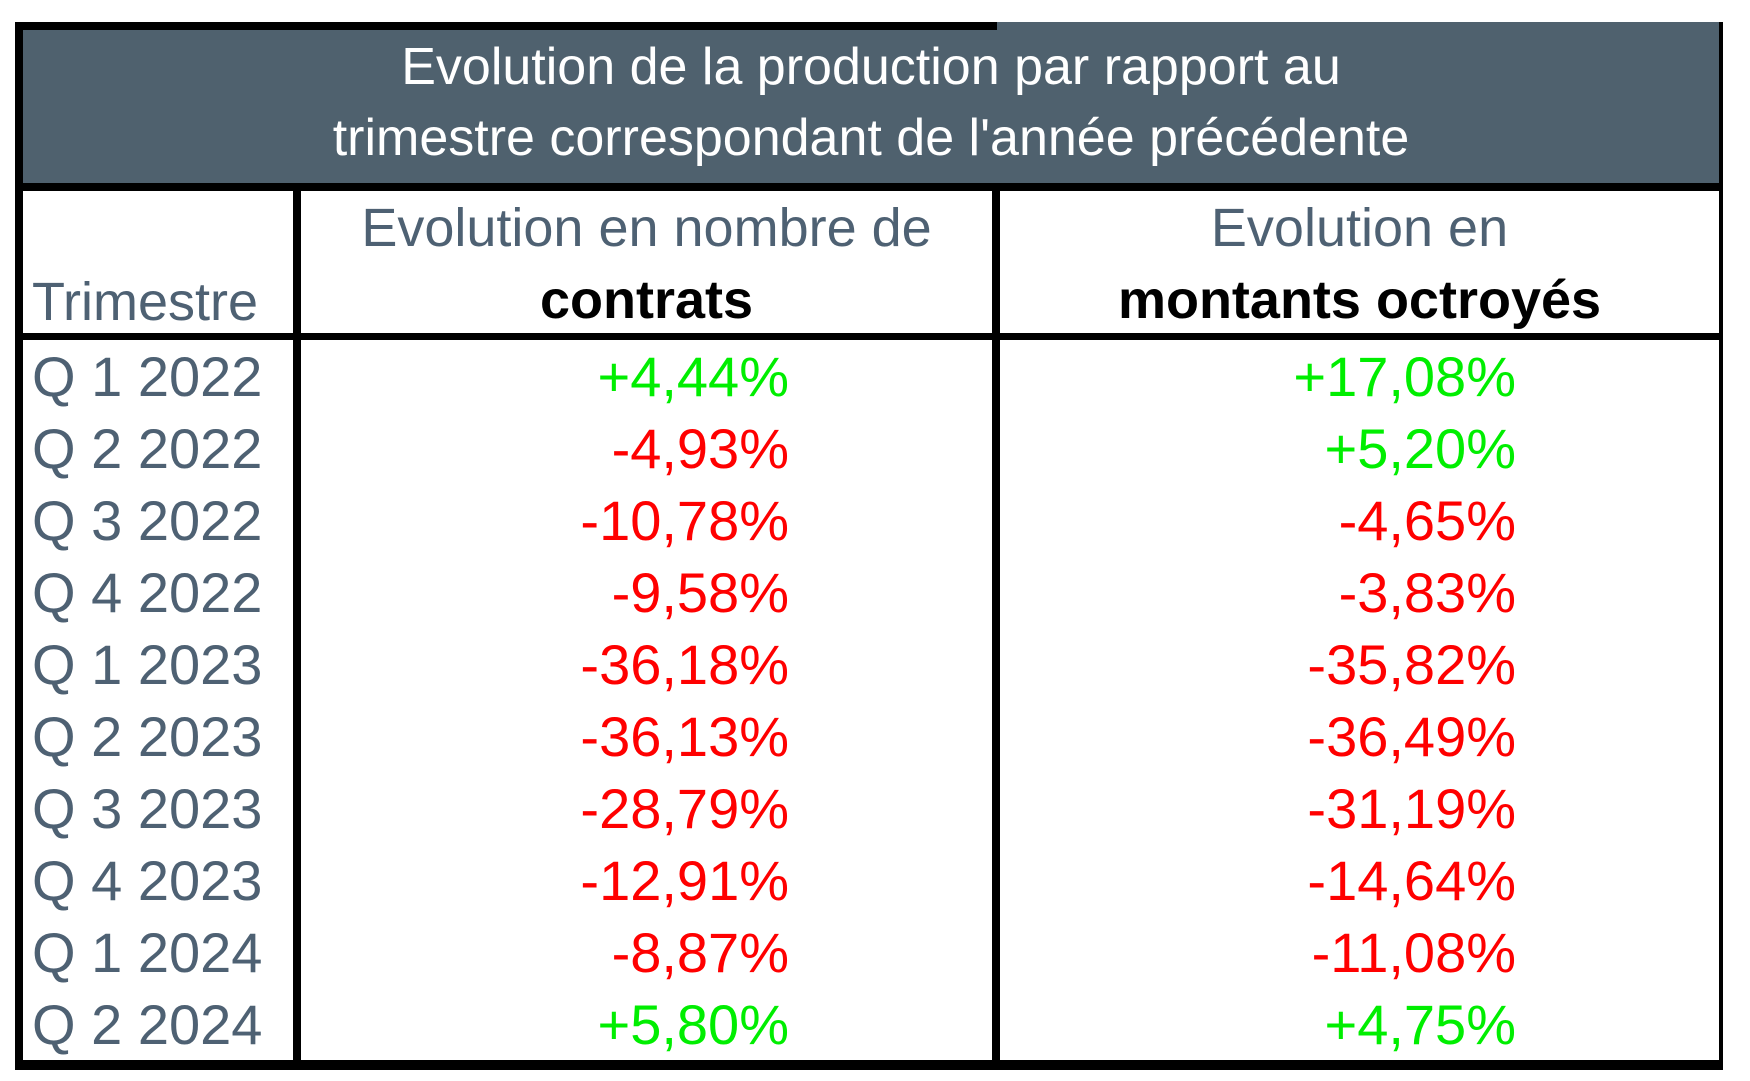  I want to click on amounts-value: -36,49%, so click(1411, 736).